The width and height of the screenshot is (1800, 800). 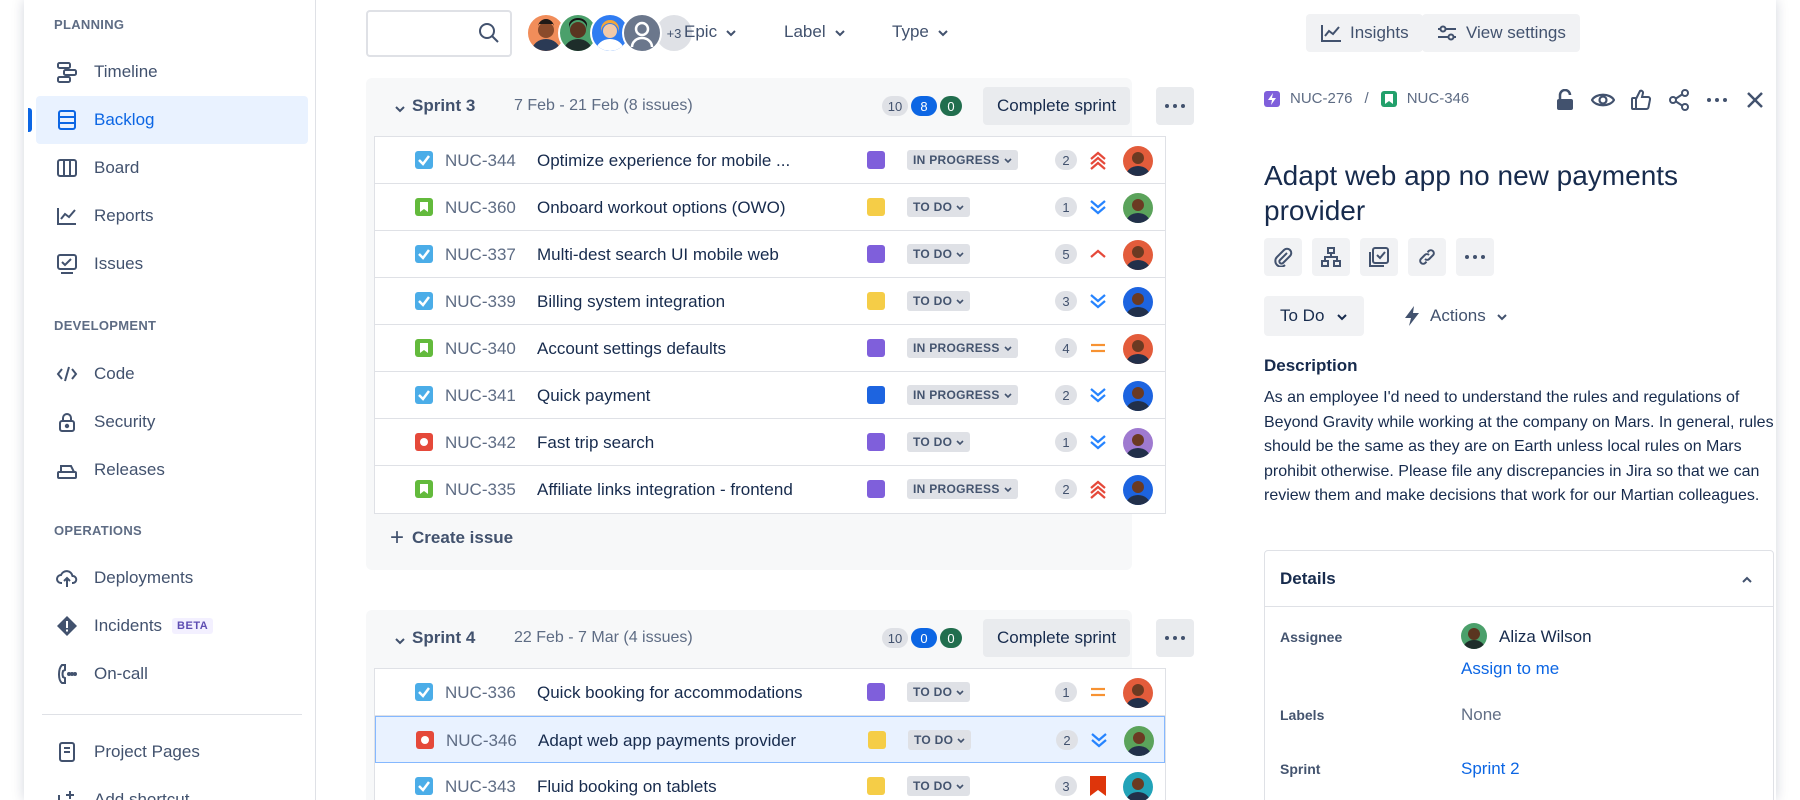 What do you see at coordinates (631, 301) in the screenshot?
I see `issue-summary: Billing system integration` at bounding box center [631, 301].